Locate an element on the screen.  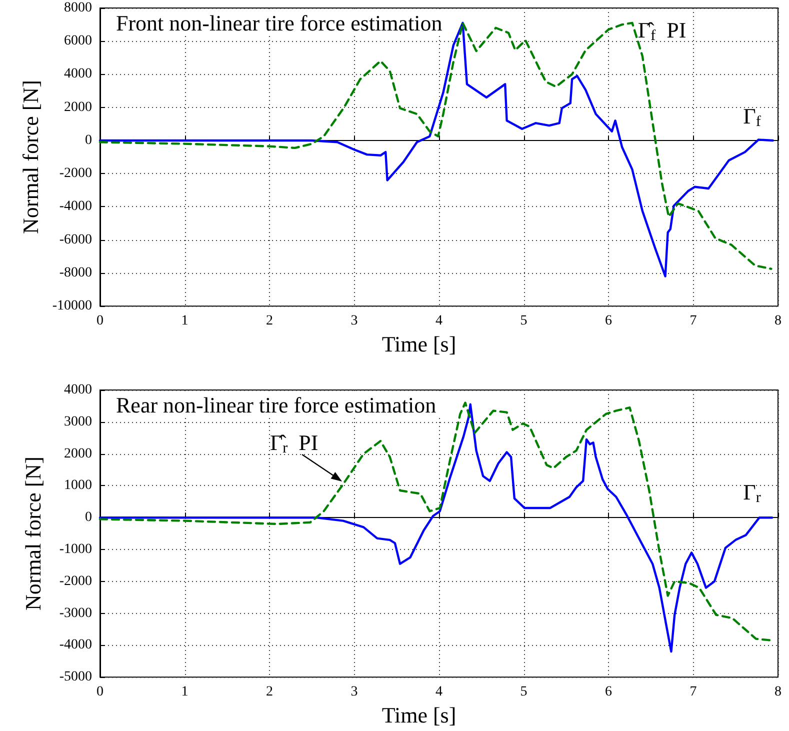
y-tick-label: -3000 is located at coordinates (75, 613).